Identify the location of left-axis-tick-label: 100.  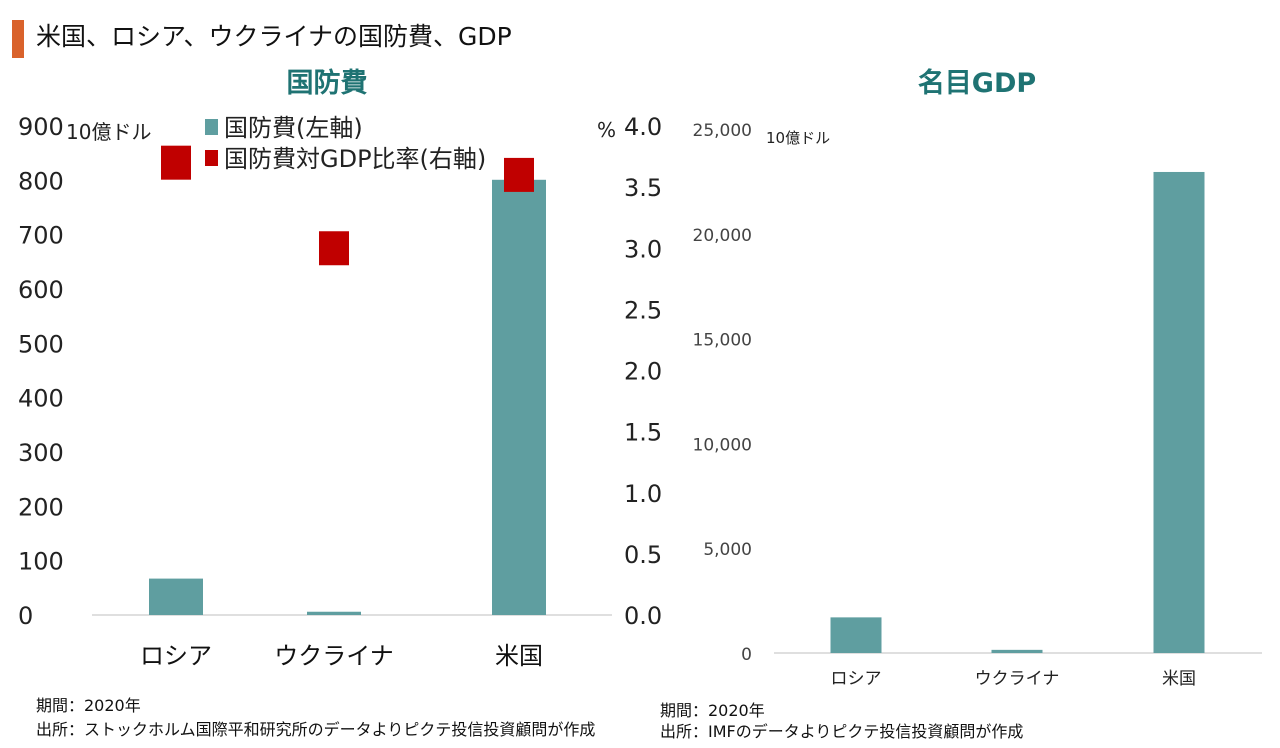
(41, 562).